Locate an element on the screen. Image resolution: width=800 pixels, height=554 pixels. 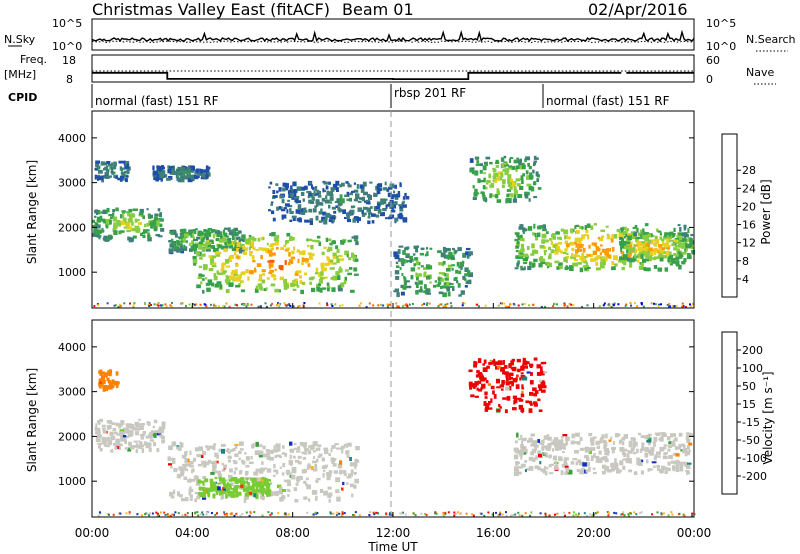
cpid-program-1: normal (fast) 151 RF is located at coordinates (157, 101).